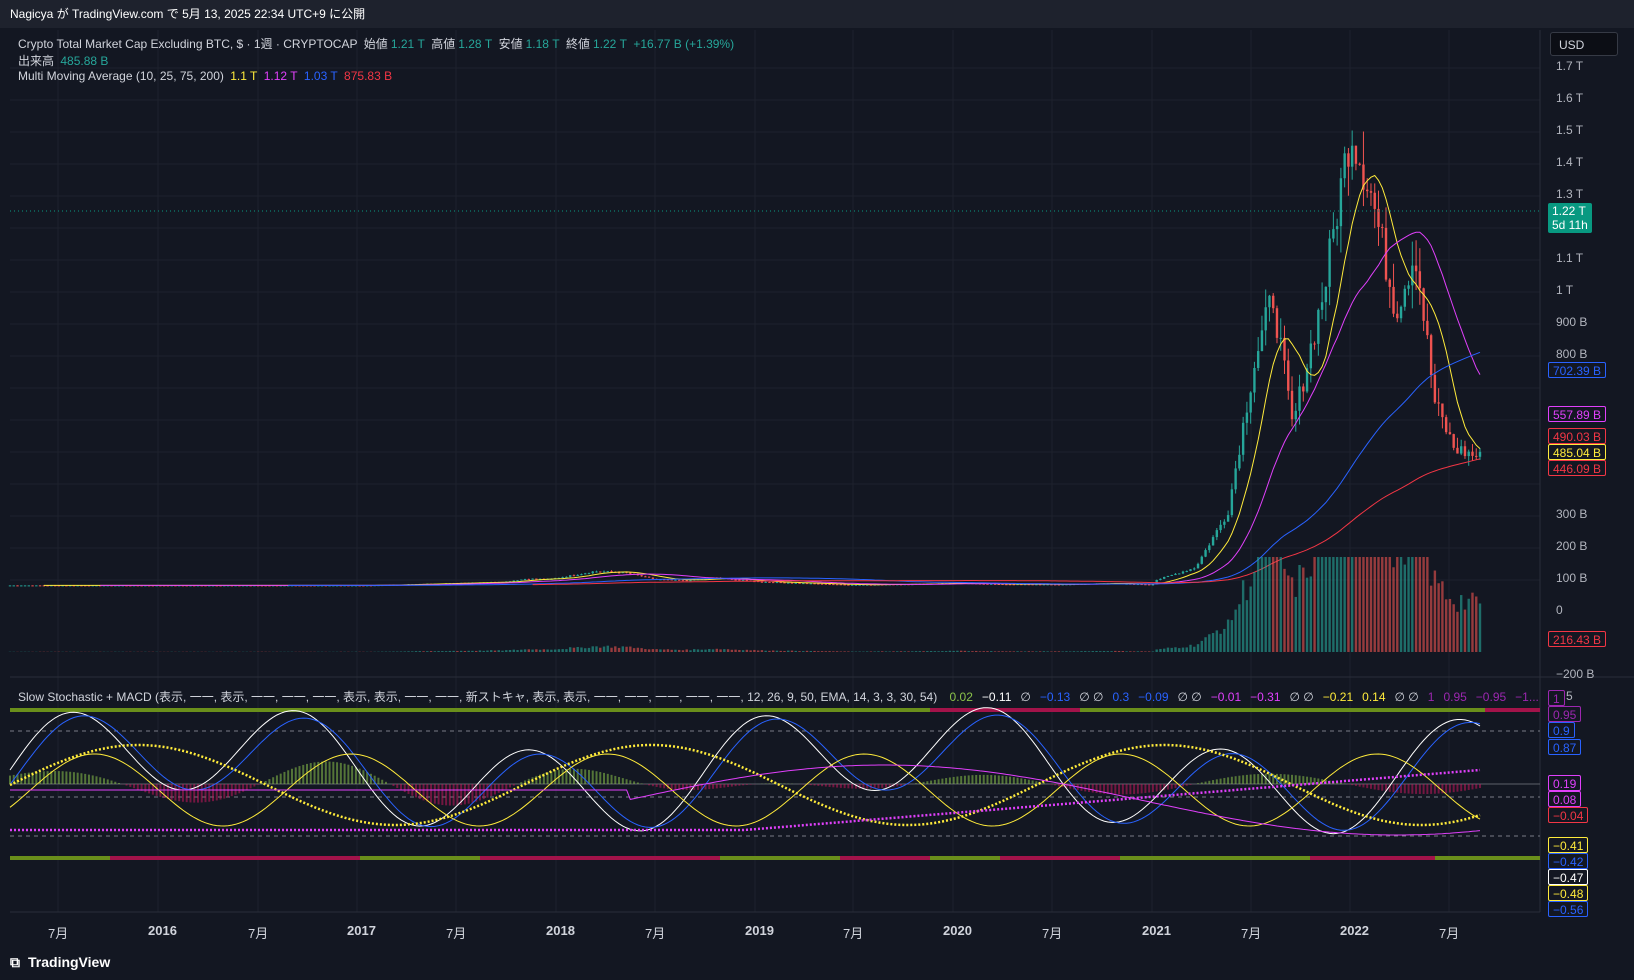 The image size is (1634, 980). Describe the element at coordinates (1055, 697) in the screenshot. I see `indicator-value: −0.13` at that location.